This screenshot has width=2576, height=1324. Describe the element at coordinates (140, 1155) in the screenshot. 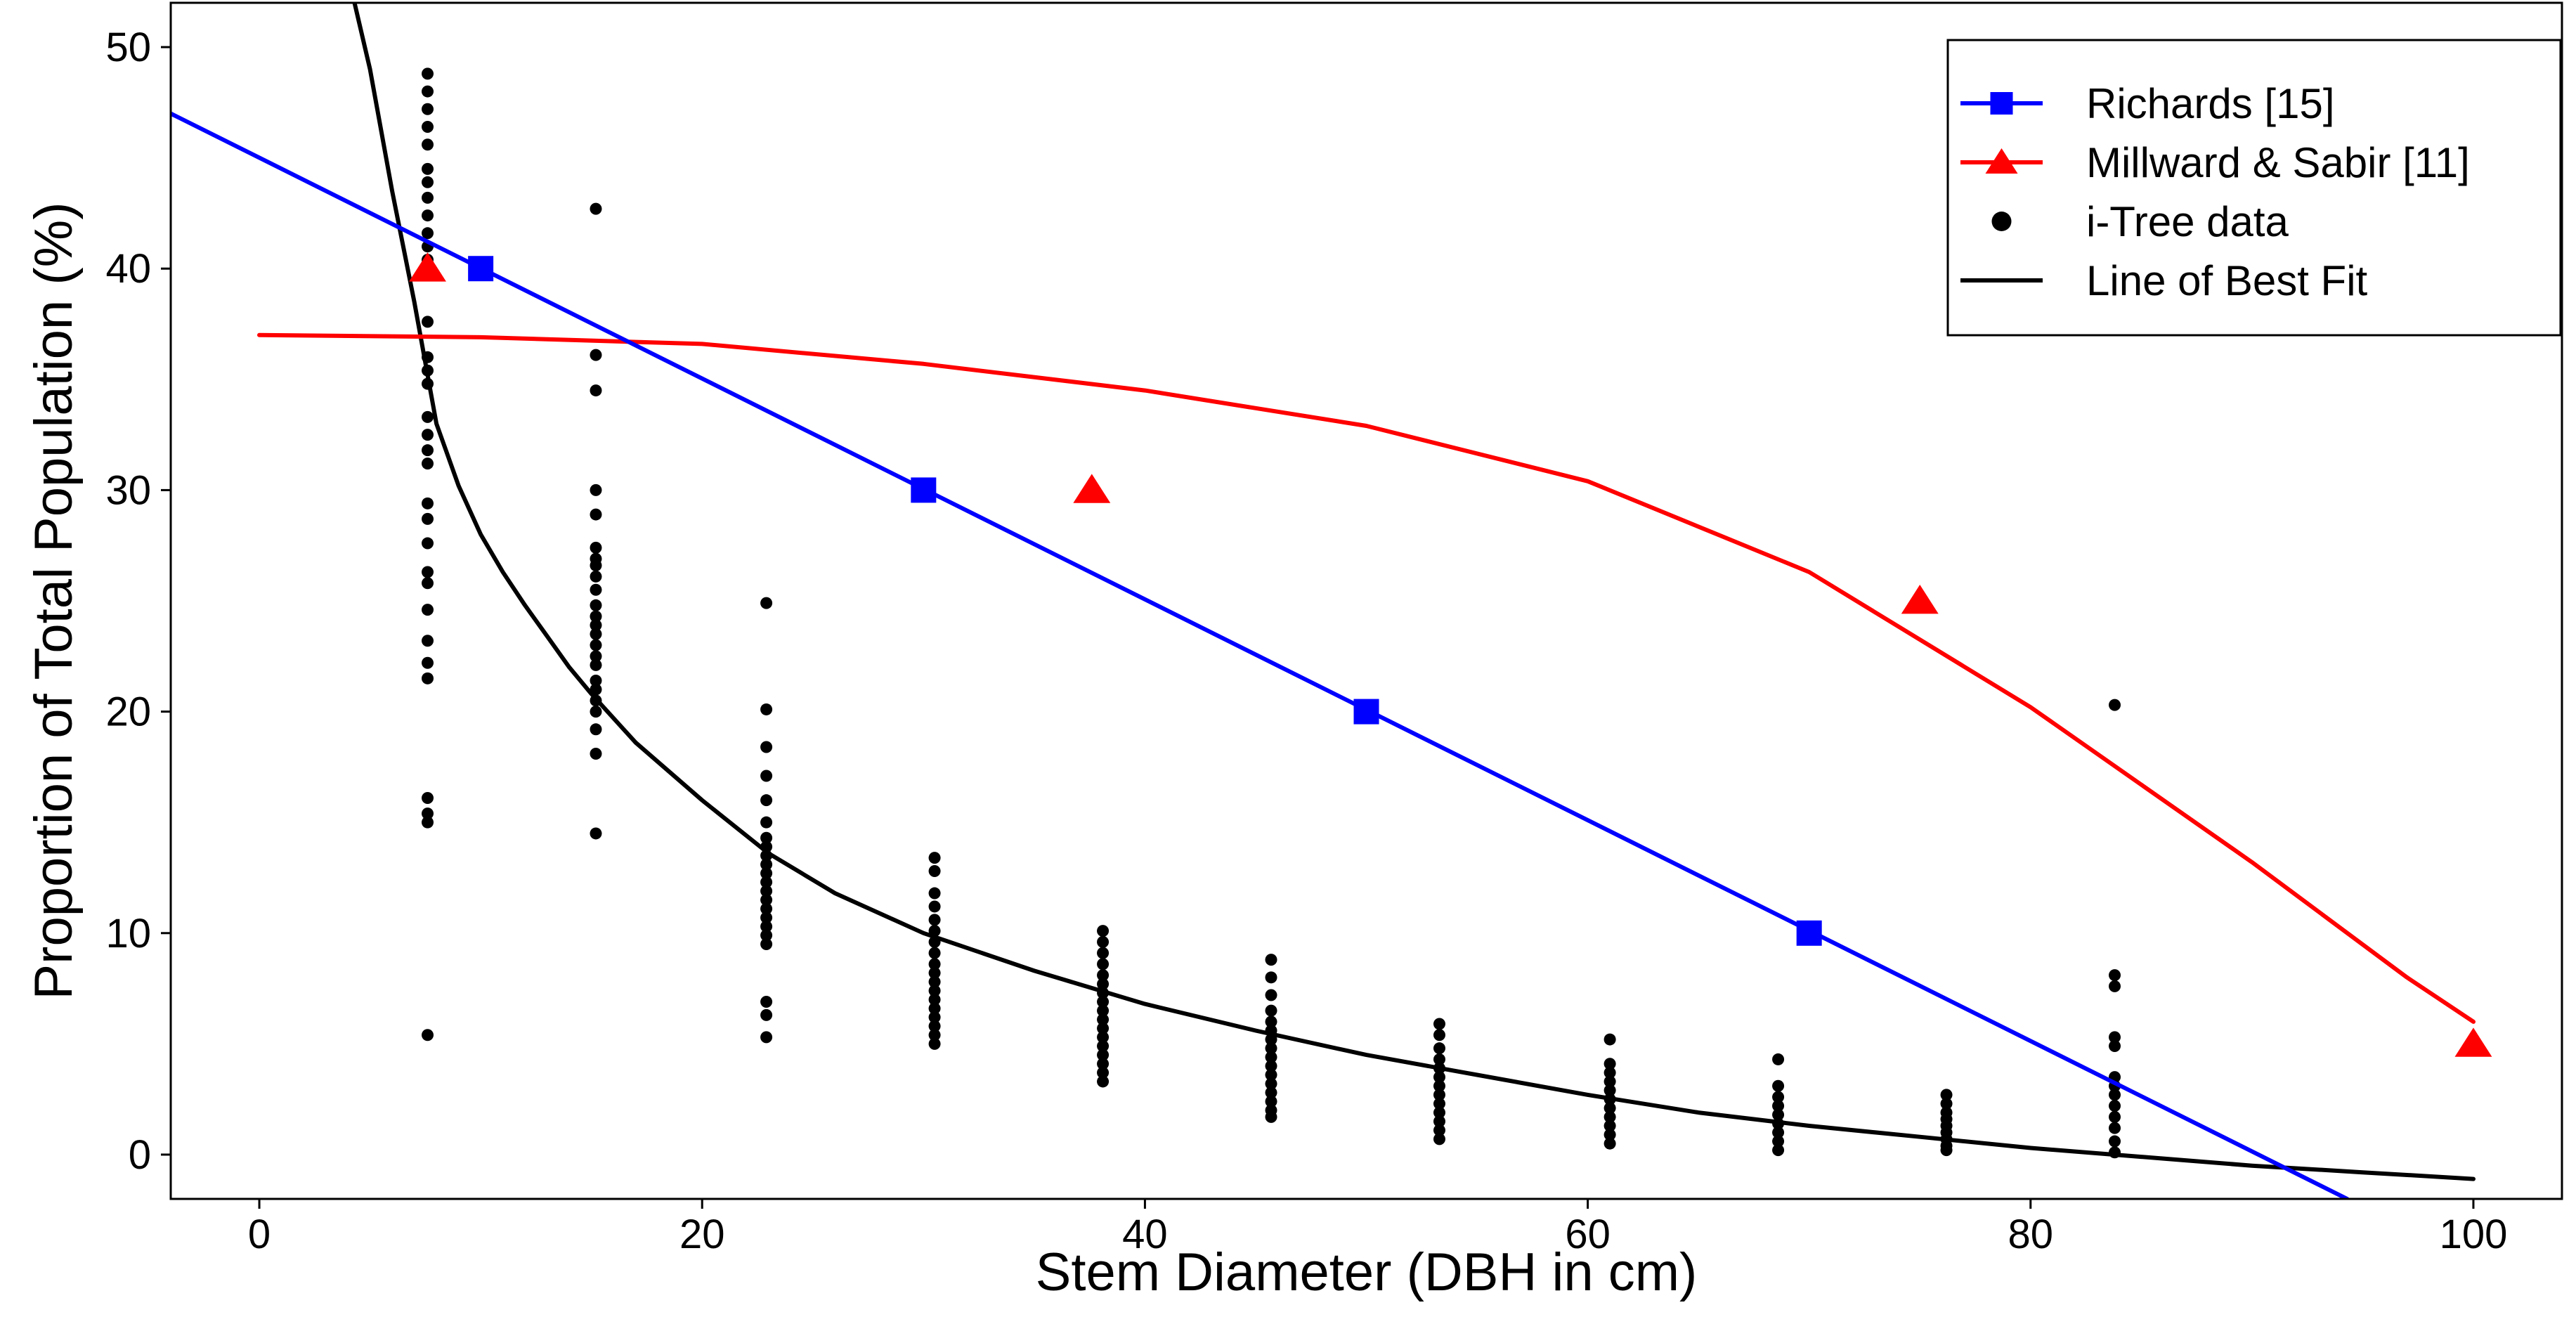

I see `y-tick-label: 0` at that location.